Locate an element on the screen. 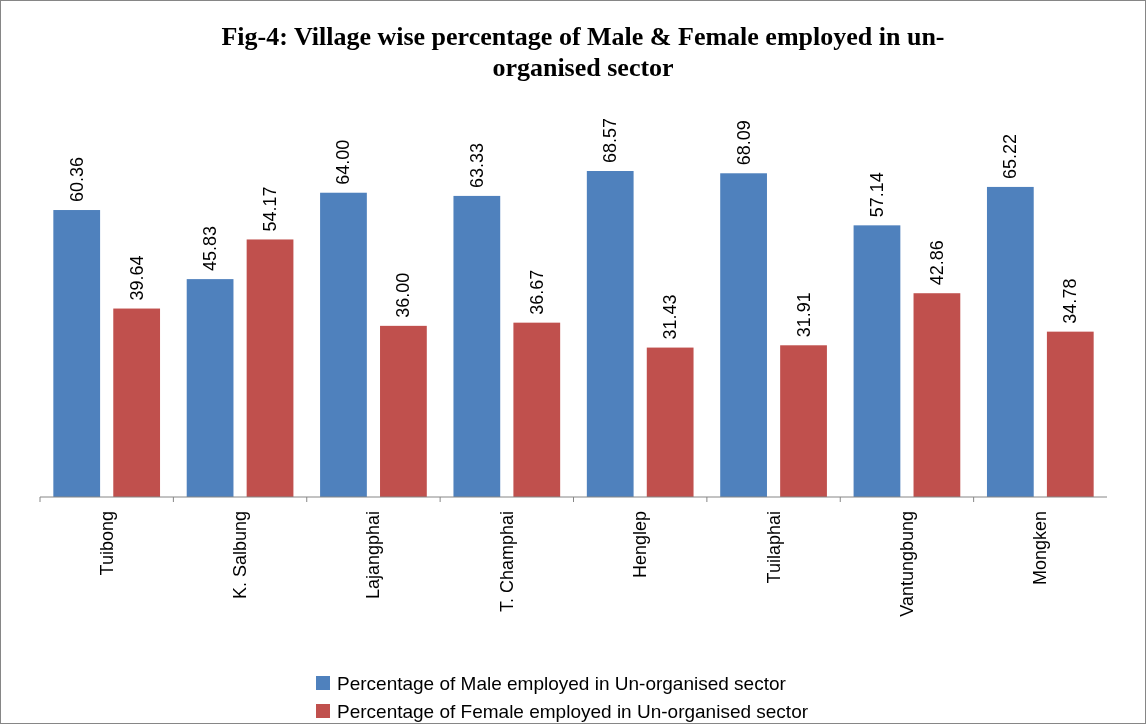  data-label: 31.91 is located at coordinates (803, 315).